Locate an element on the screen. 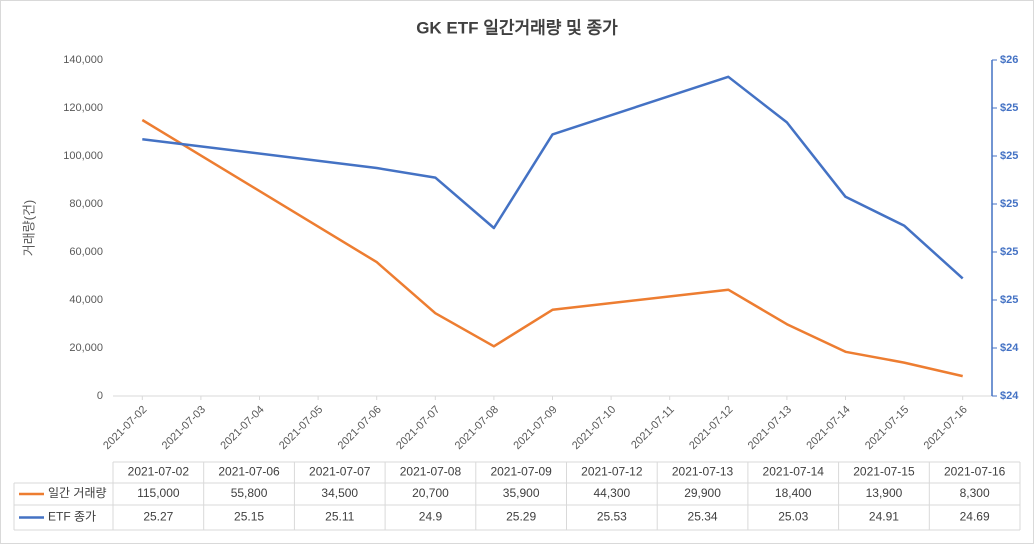  y-tick-label: 140,000 is located at coordinates (83, 60).